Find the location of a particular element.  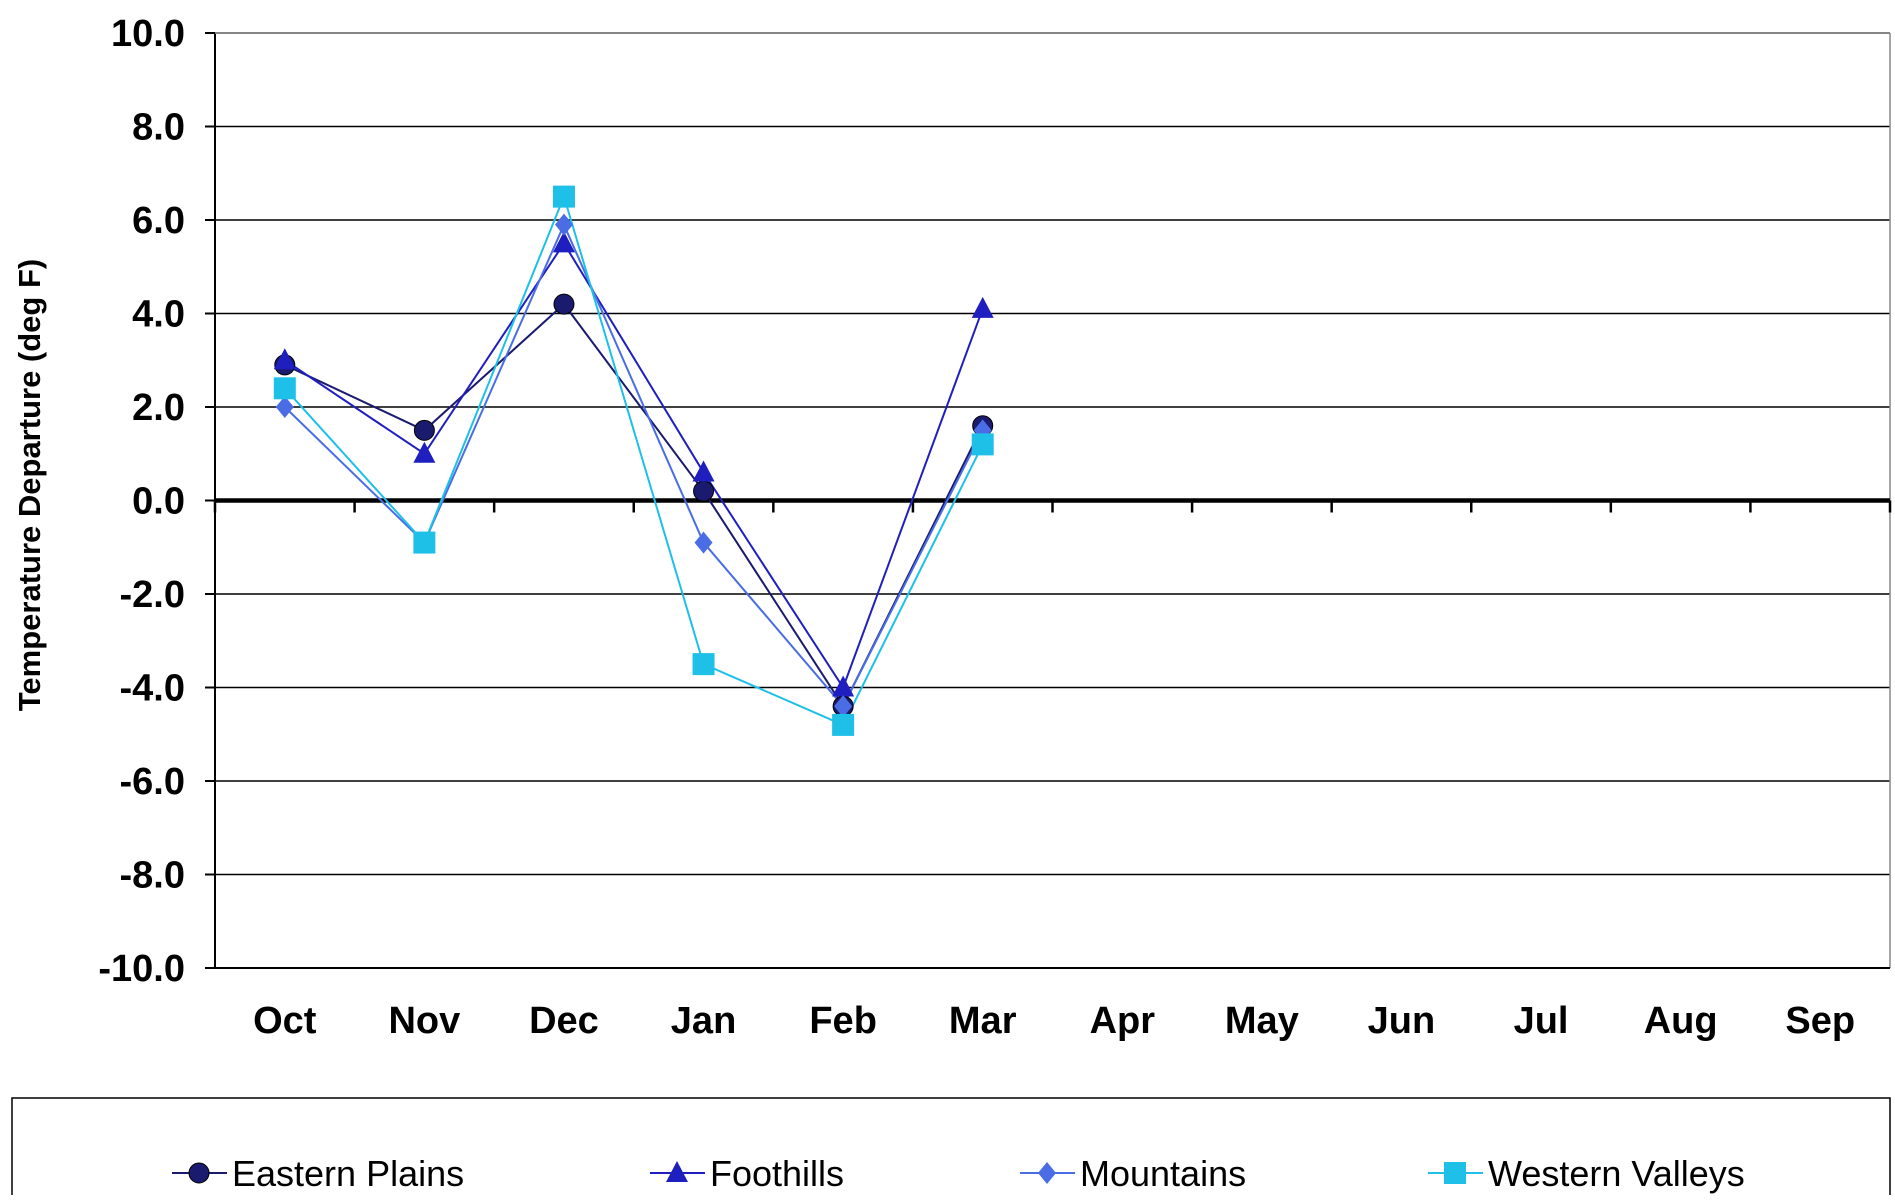

y-tick-label: 8.0 is located at coordinates (158, 128).